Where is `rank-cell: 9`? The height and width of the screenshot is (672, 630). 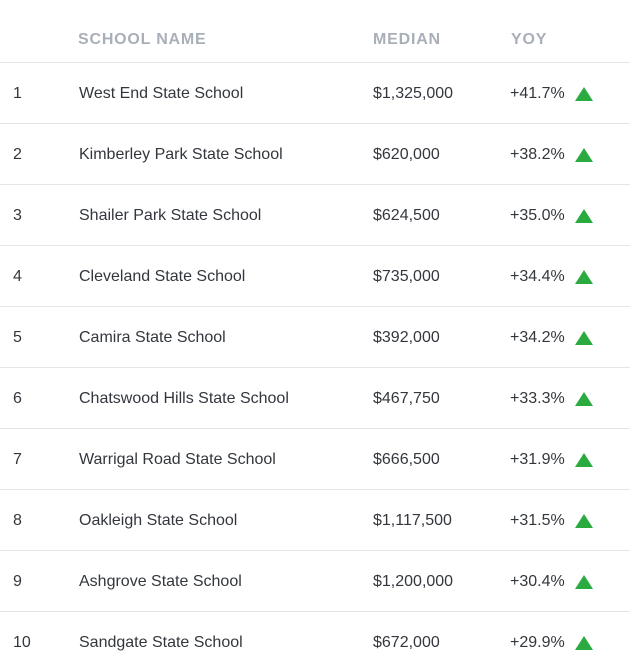
rank-cell: 9 is located at coordinates (17, 581).